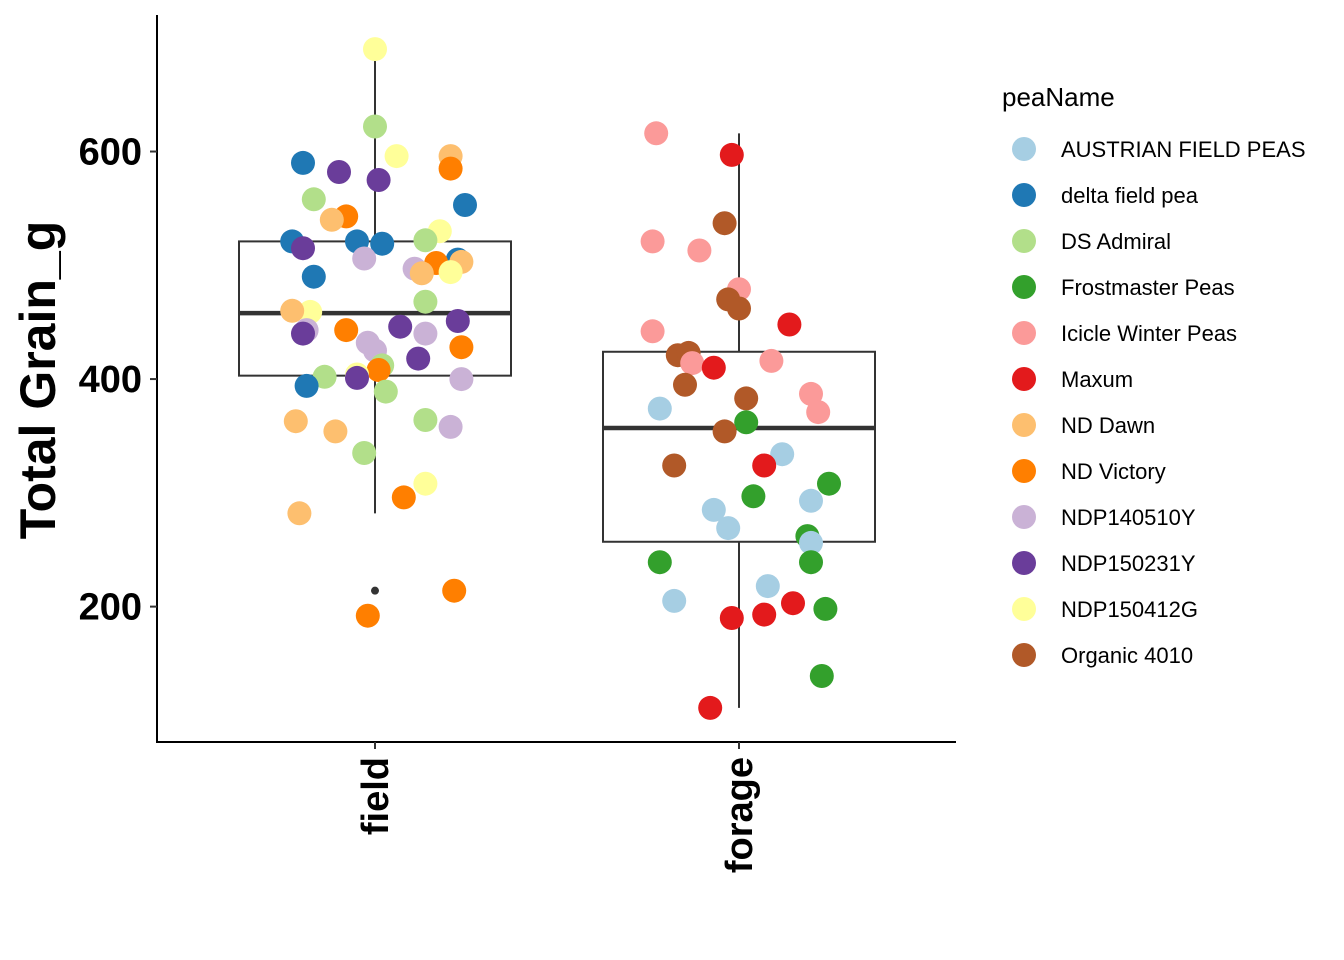 The height and width of the screenshot is (960, 1344). Describe the element at coordinates (1058, 97) in the screenshot. I see `legend-title: peaName` at that location.